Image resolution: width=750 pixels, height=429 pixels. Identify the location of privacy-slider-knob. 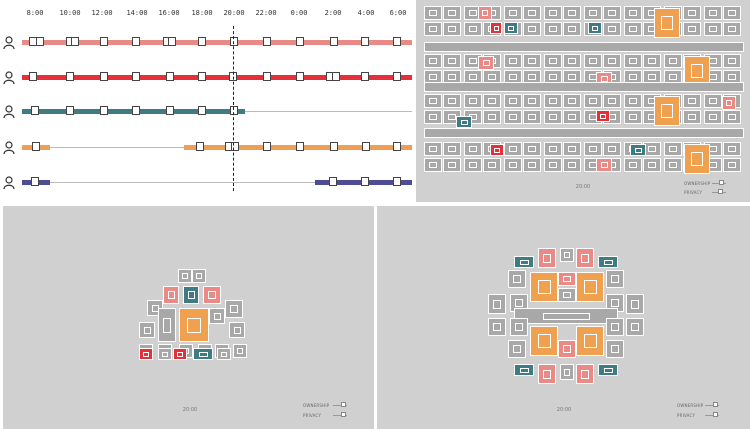
(715, 414).